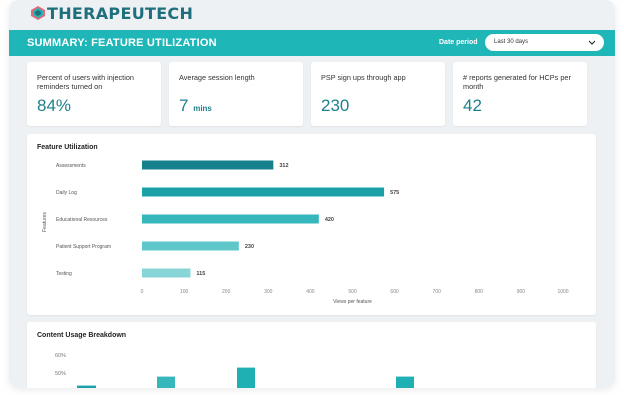 The width and height of the screenshot is (624, 412). I want to click on data-label: 312, so click(283, 166).